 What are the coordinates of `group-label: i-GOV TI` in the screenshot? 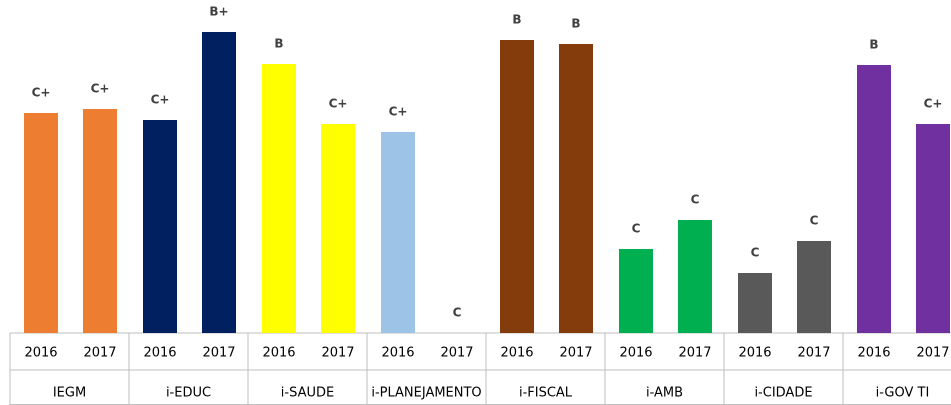 It's located at (903, 393).